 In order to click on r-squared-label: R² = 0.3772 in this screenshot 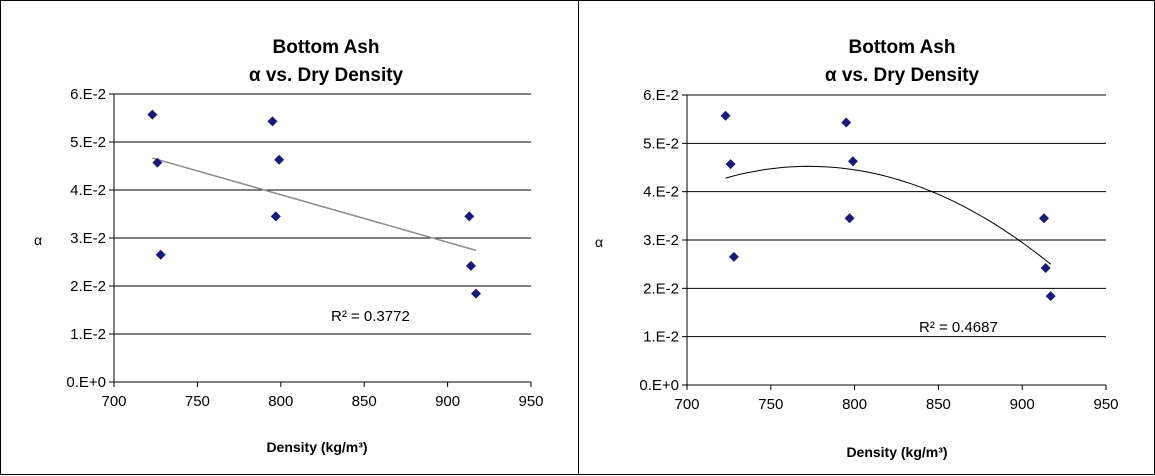, I will do `click(370, 316)`.